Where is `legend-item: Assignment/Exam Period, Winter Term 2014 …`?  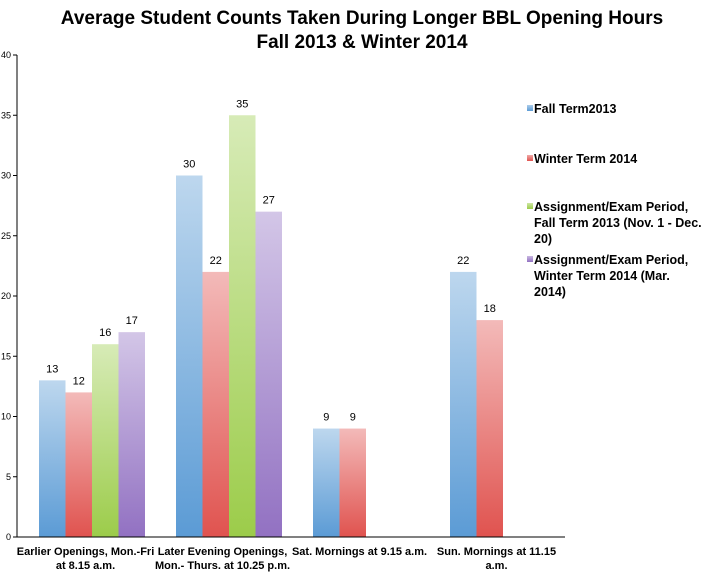
legend-item: Assignment/Exam Period, Winter Term 2014 … is located at coordinates (624, 276).